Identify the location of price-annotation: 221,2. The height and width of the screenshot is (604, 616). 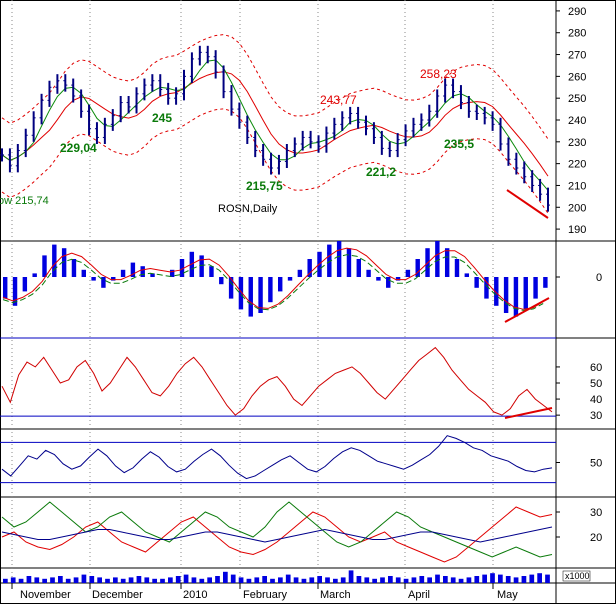
(381, 172).